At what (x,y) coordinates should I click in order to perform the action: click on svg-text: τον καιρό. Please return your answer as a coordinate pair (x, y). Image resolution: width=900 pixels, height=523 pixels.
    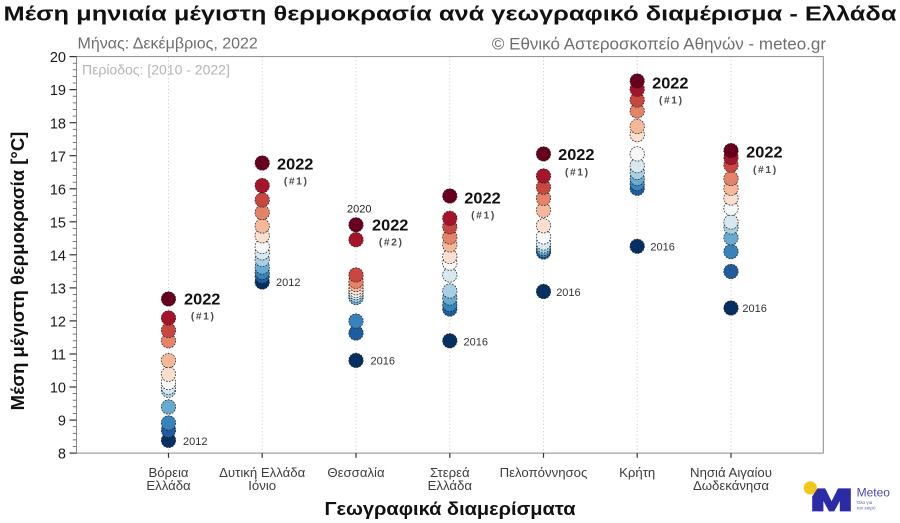
    Looking at the image, I should click on (866, 507).